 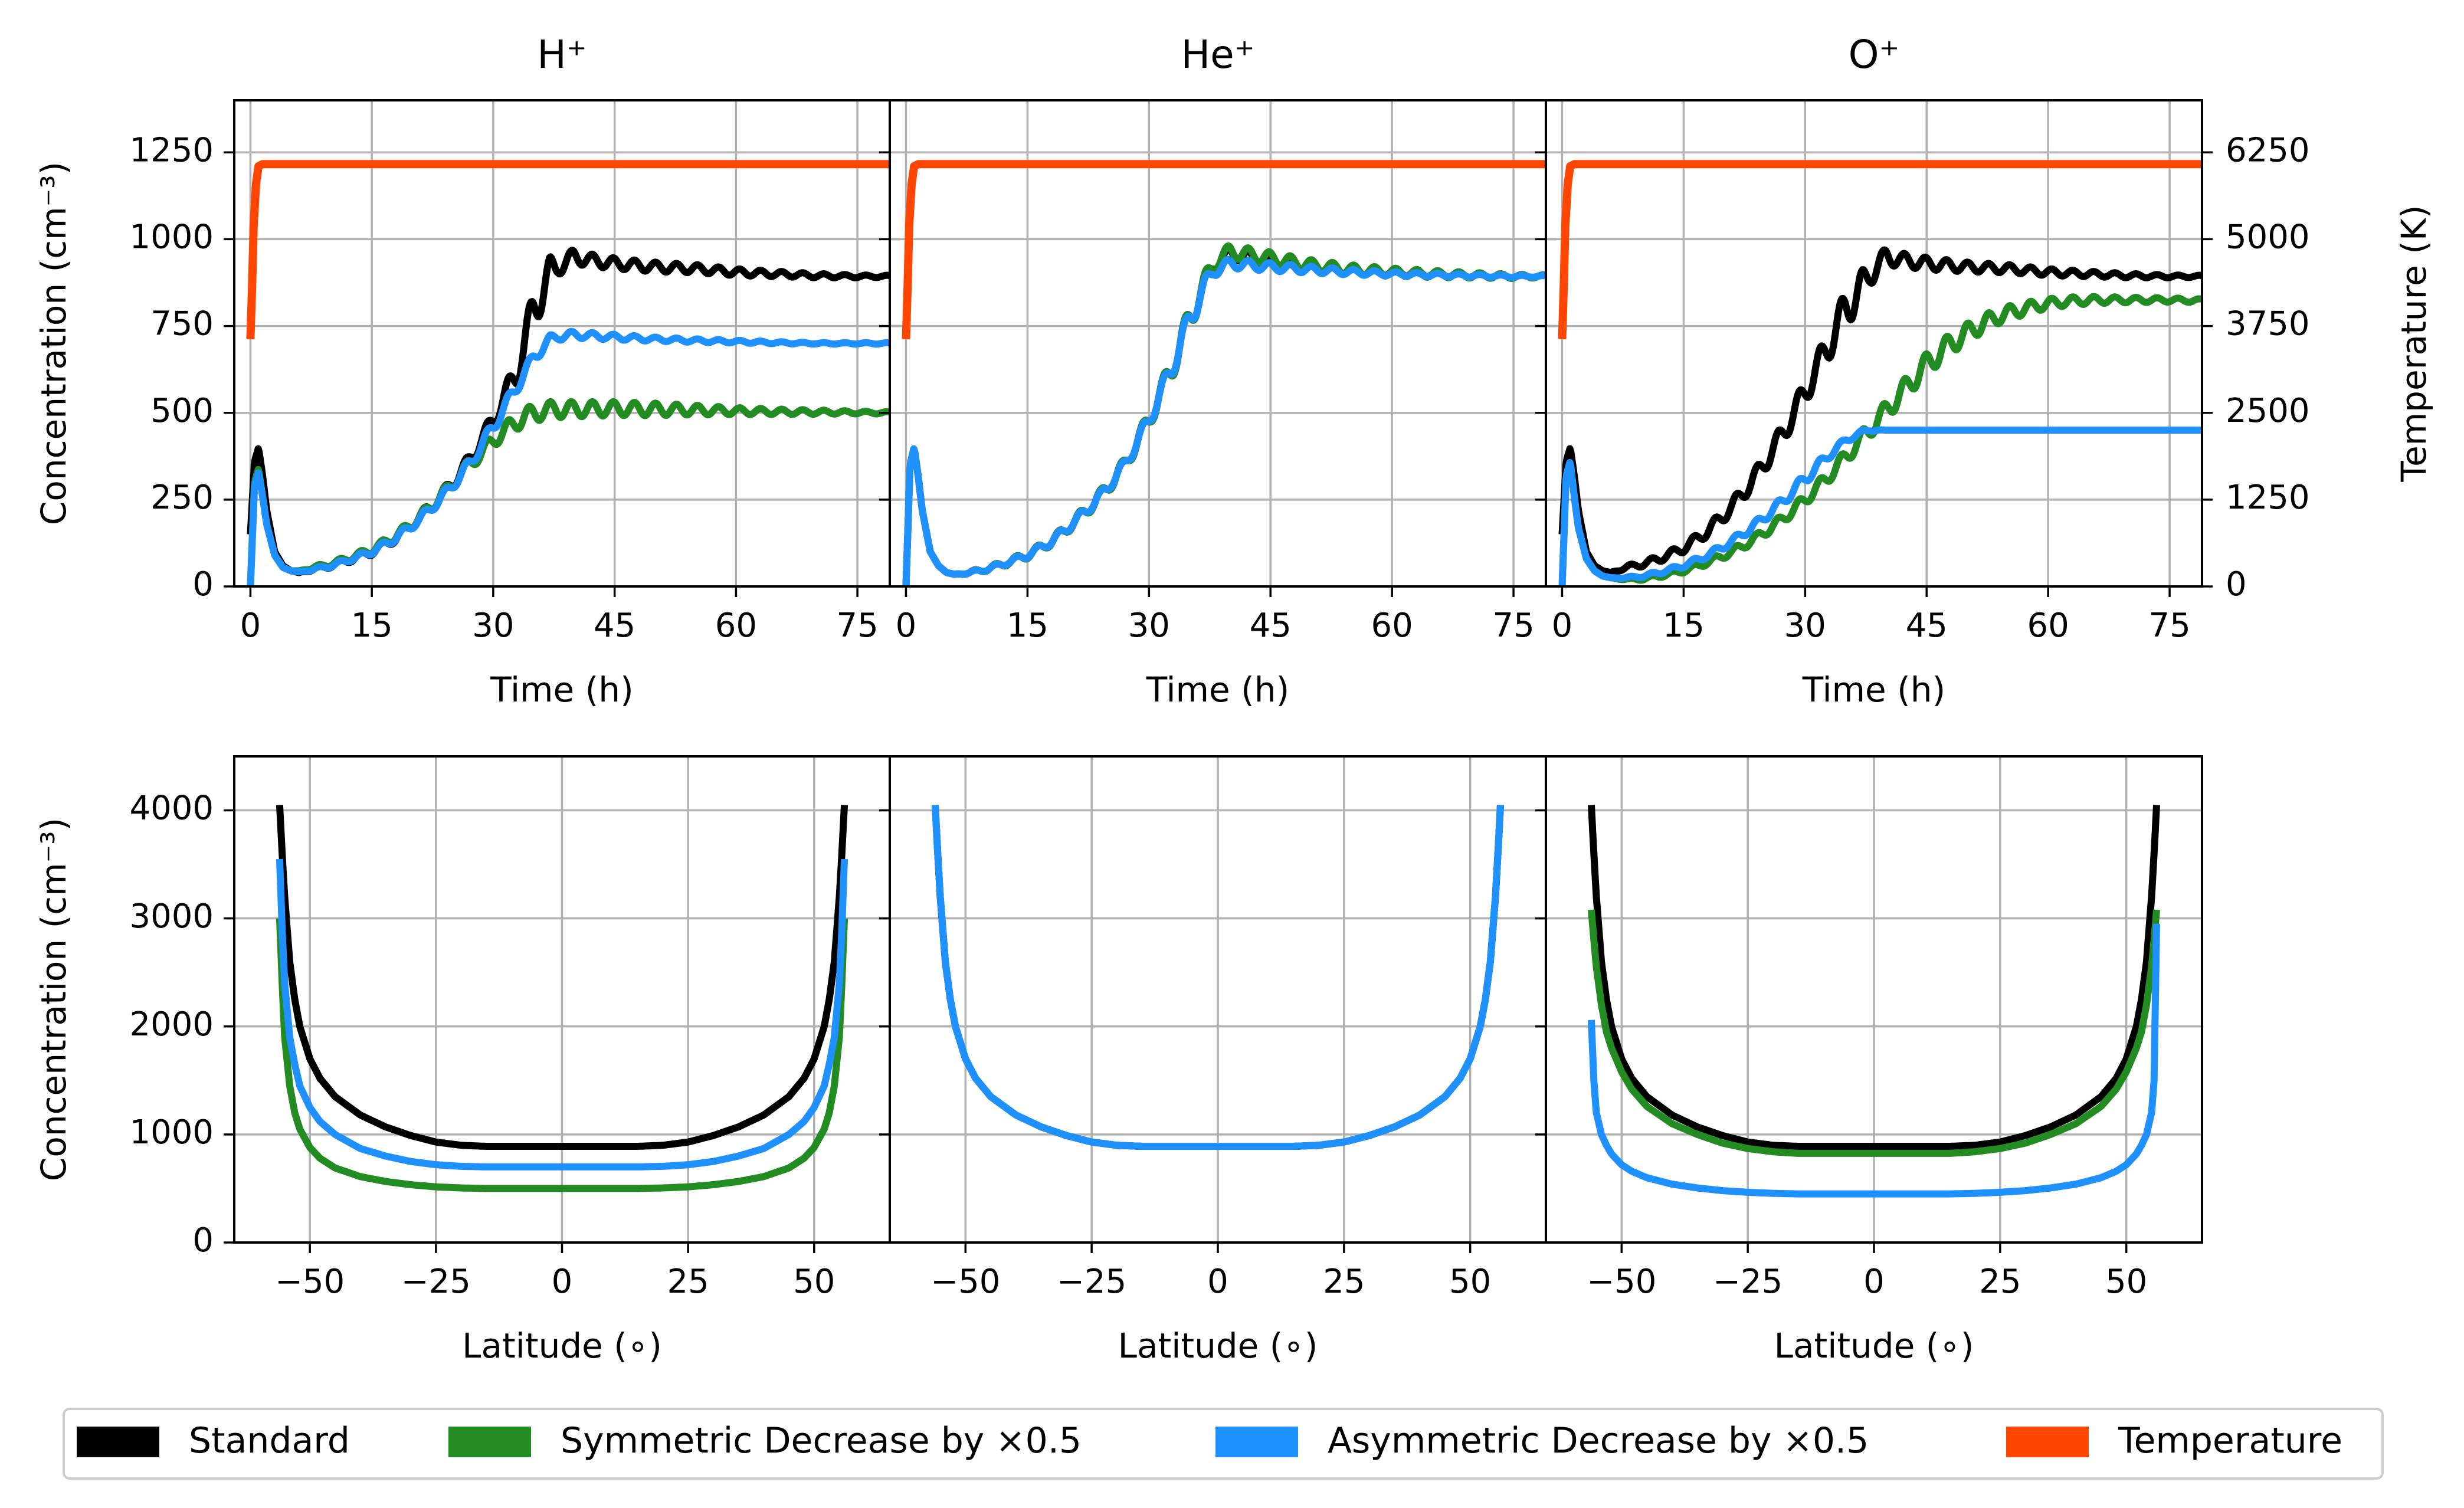 I want to click on y2-tick-label: 2500, so click(x=2268, y=411).